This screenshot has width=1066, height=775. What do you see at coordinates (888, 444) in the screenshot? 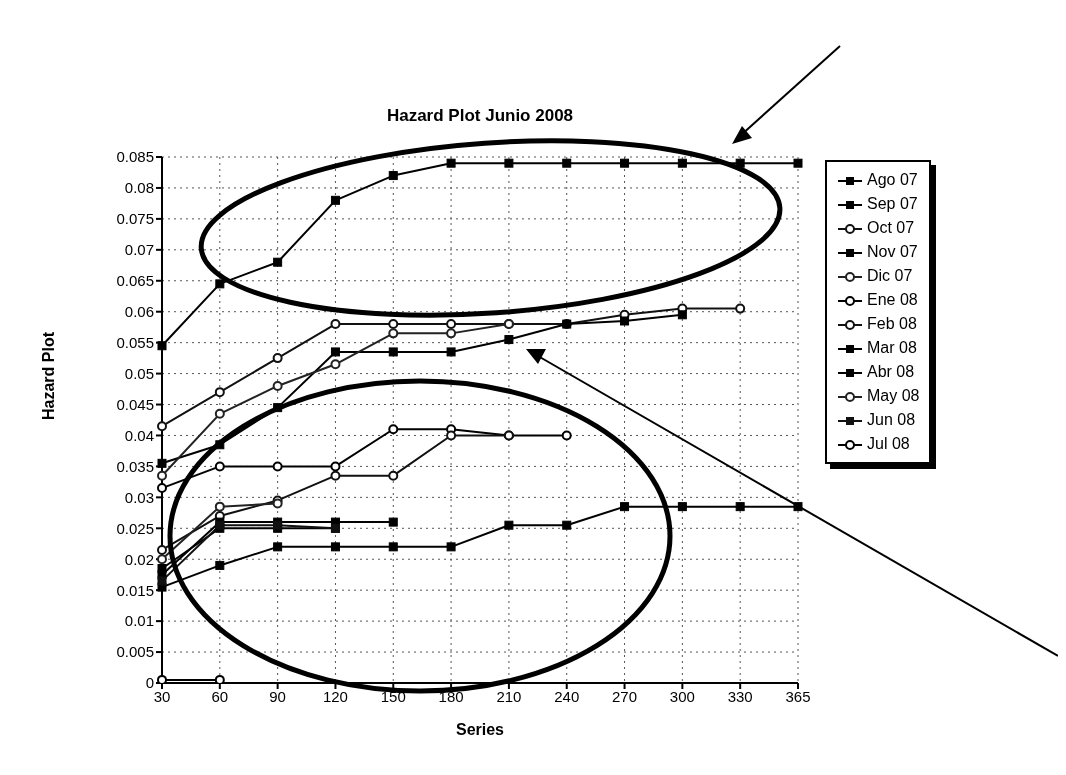
I see `legend-label: Jul 08` at bounding box center [888, 444].